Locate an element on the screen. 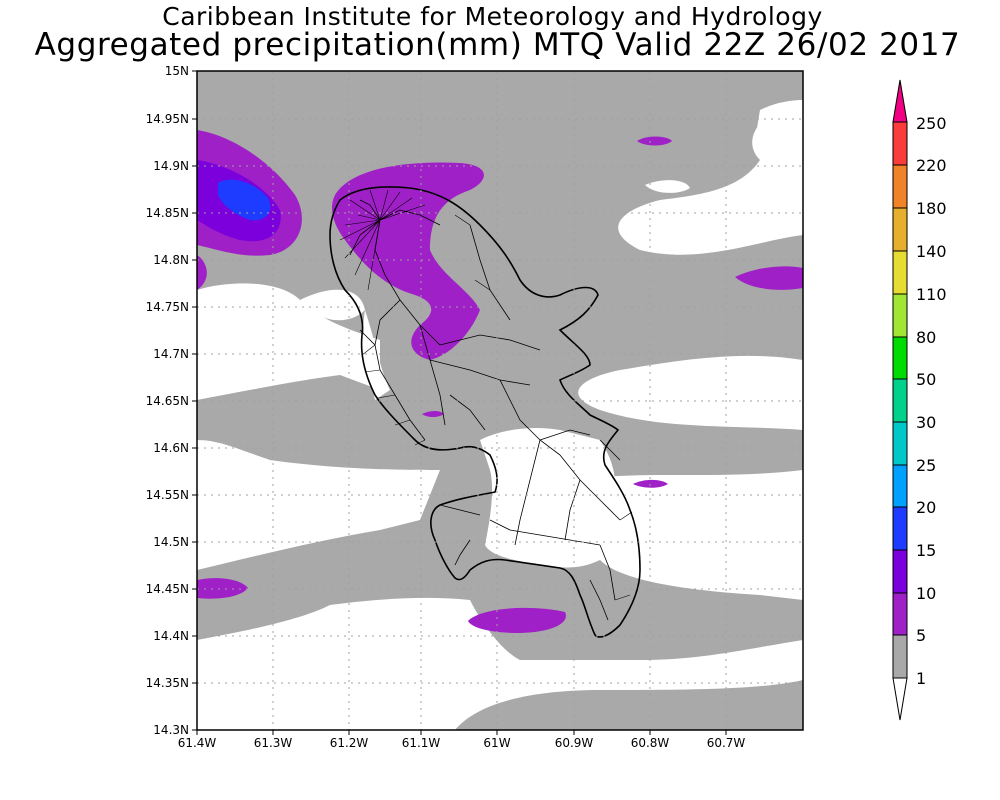  colorbar-label: 220 is located at coordinates (931, 165).